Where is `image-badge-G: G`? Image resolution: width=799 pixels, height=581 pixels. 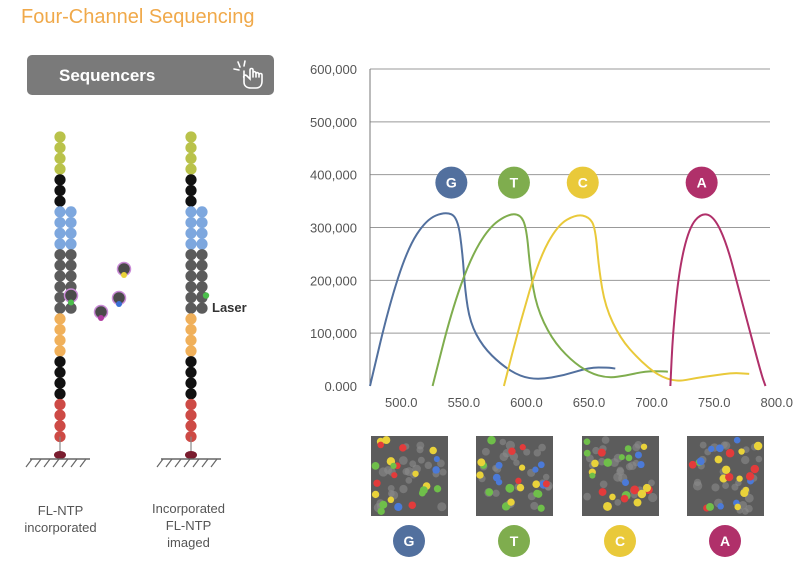 image-badge-G: G is located at coordinates (409, 541).